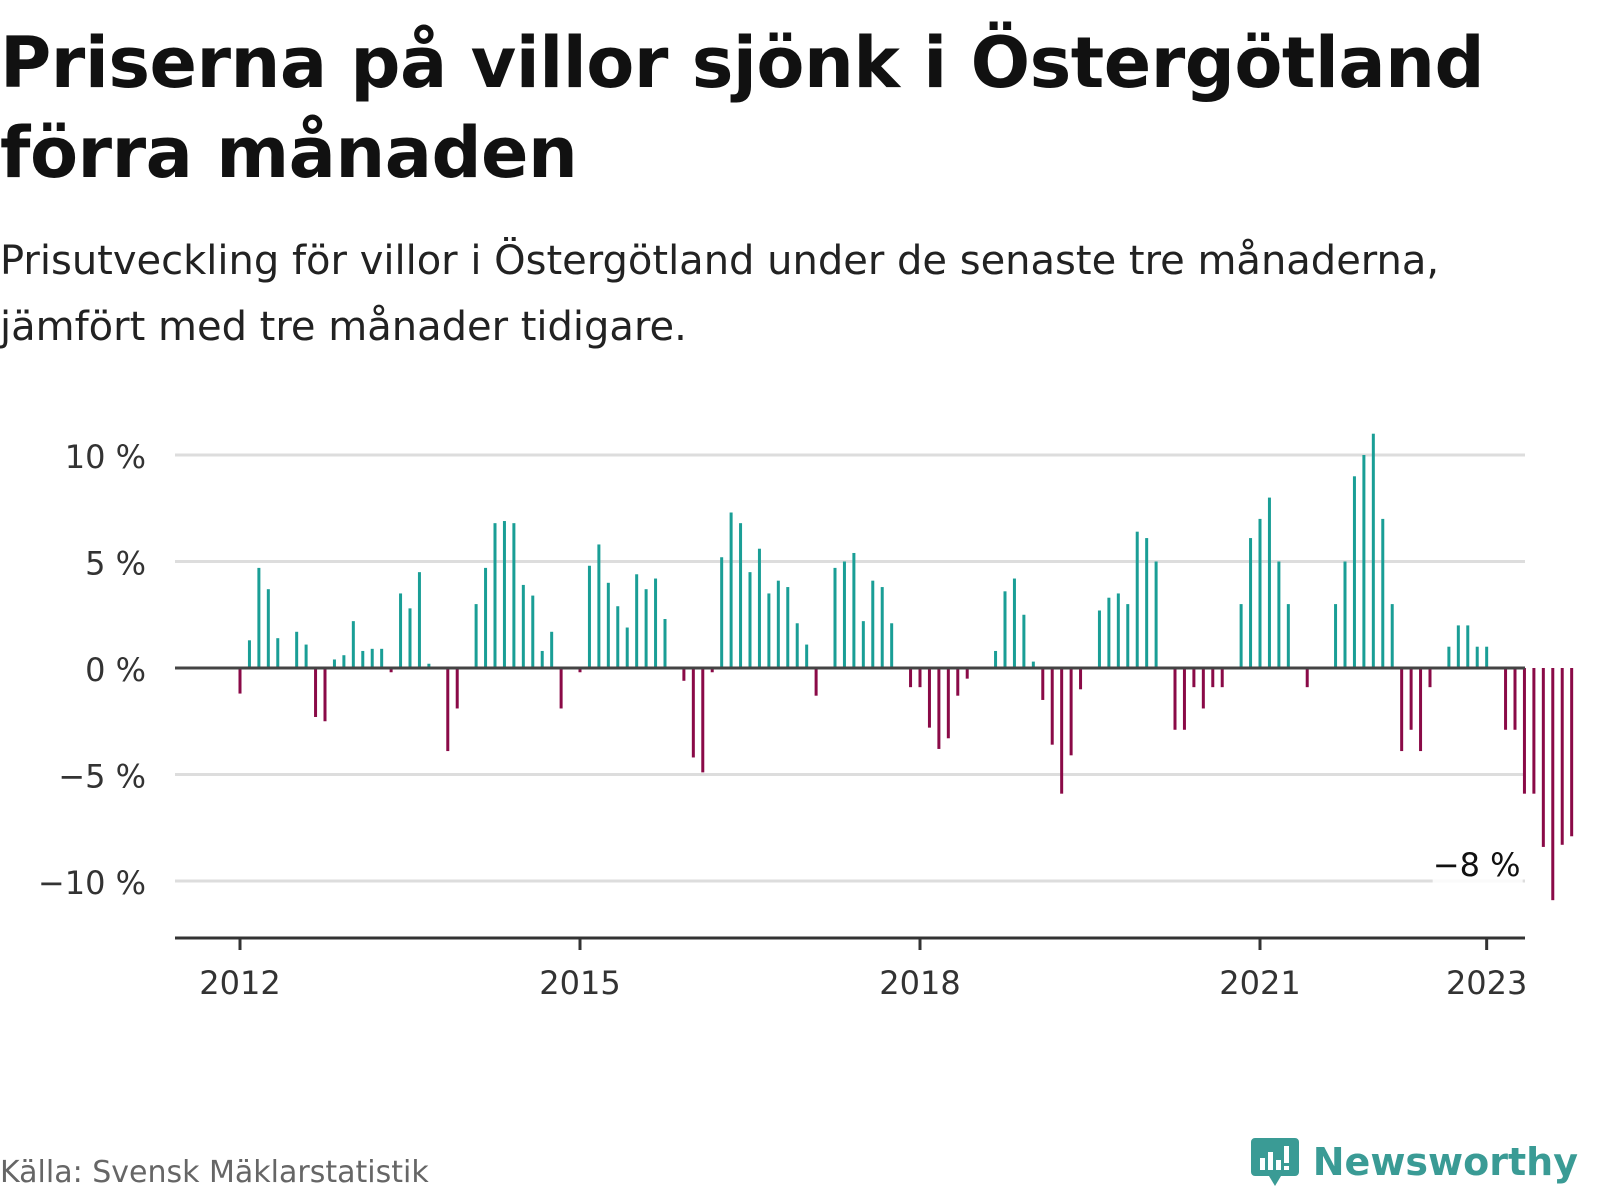 This screenshot has height=1200, width=1600. I want to click on x-tick-label: 2021, so click(1259, 983).